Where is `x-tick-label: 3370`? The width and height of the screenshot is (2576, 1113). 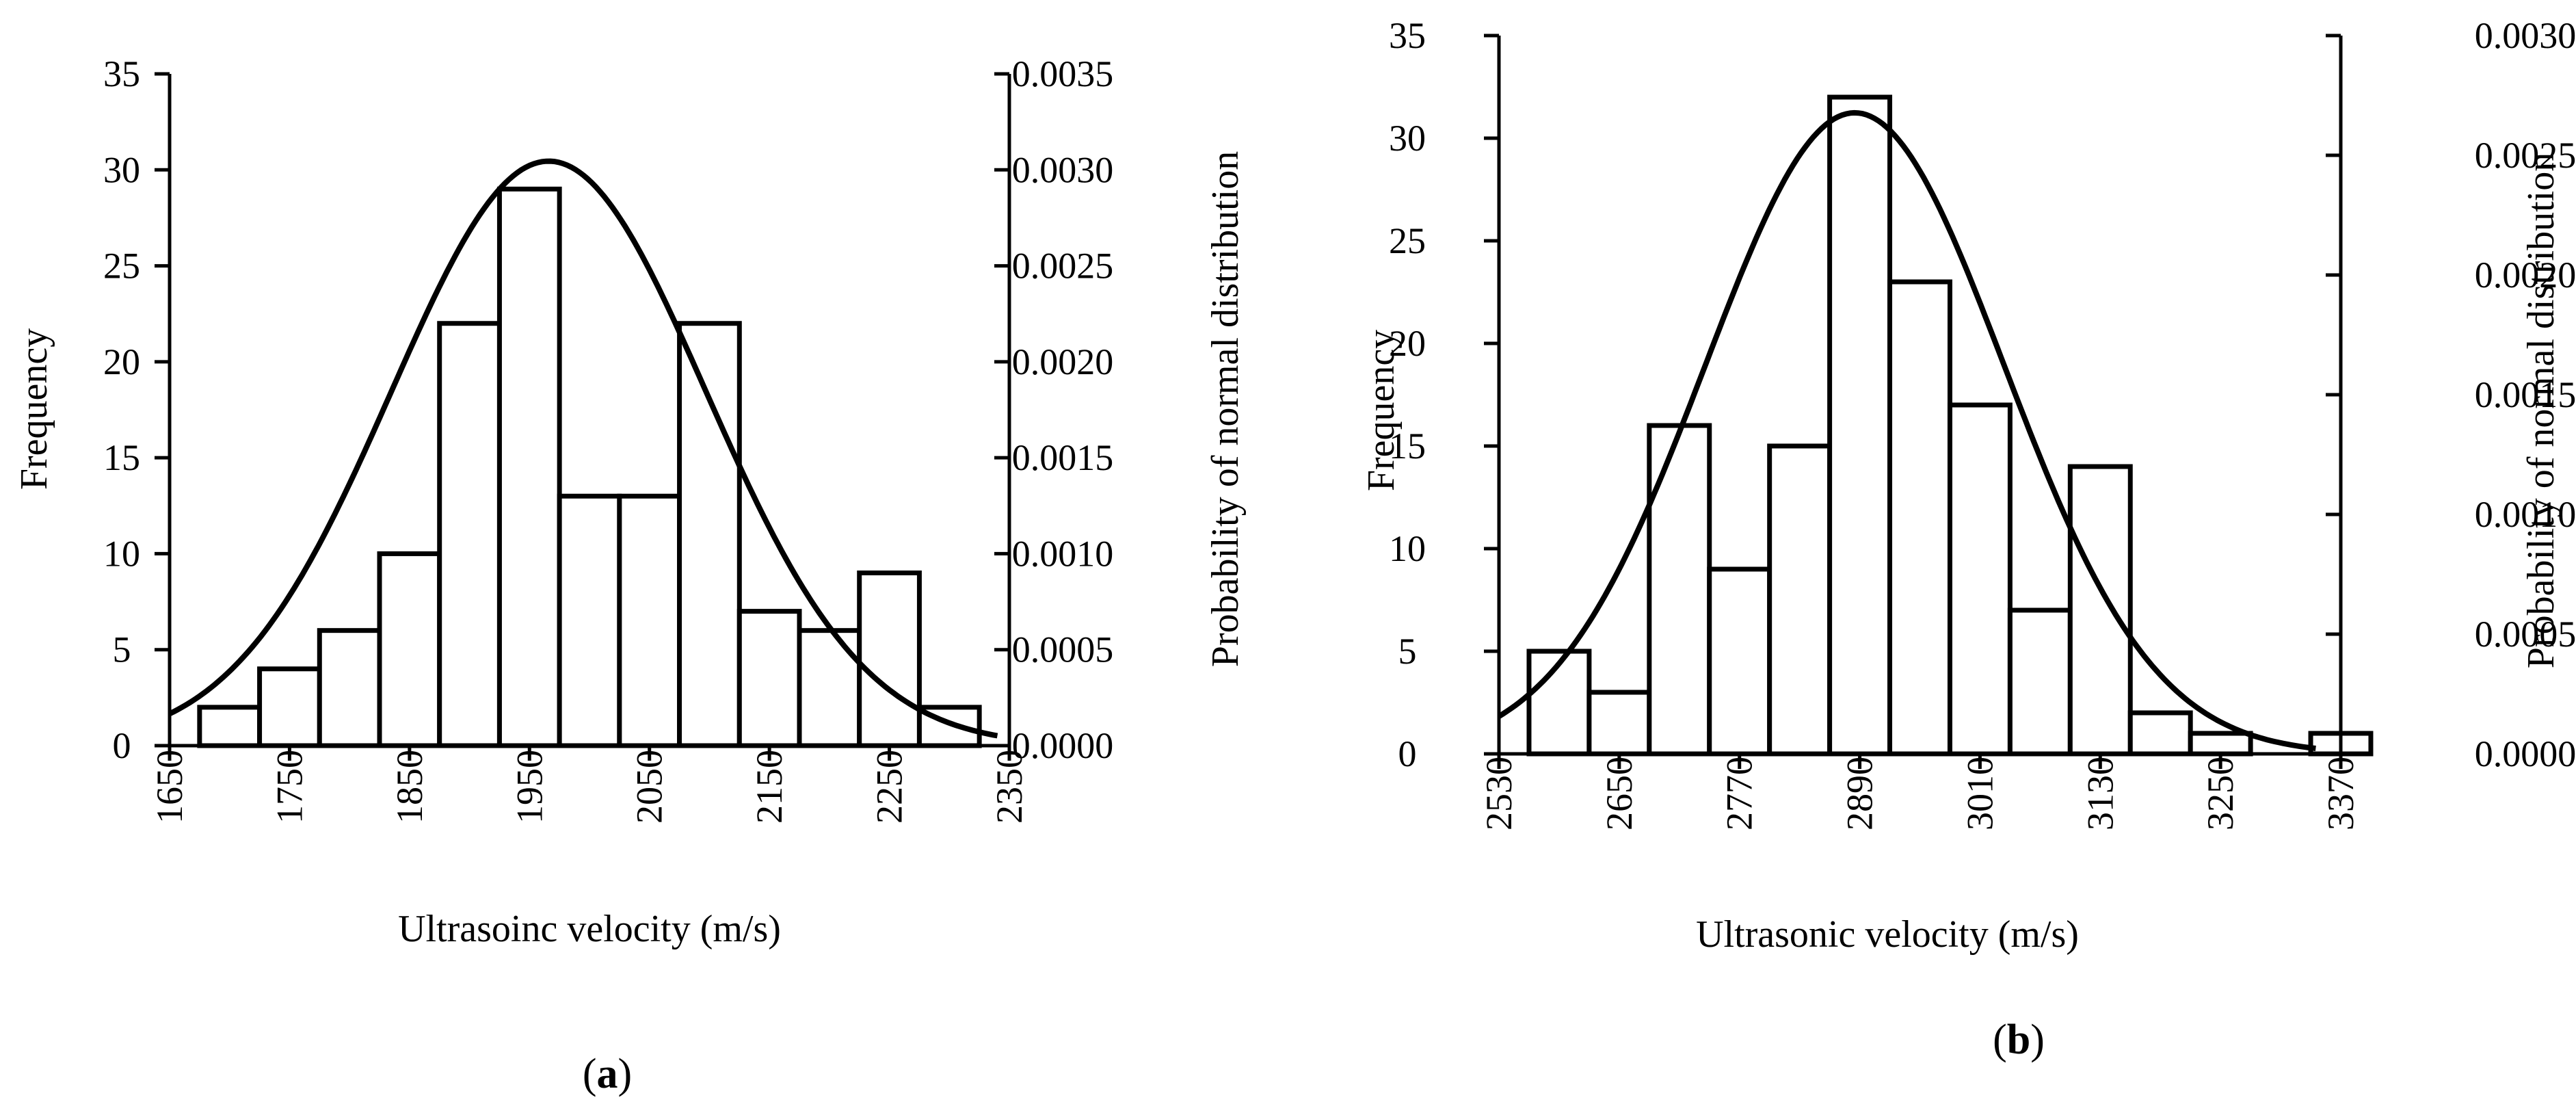 x-tick-label: 3370 is located at coordinates (2340, 793).